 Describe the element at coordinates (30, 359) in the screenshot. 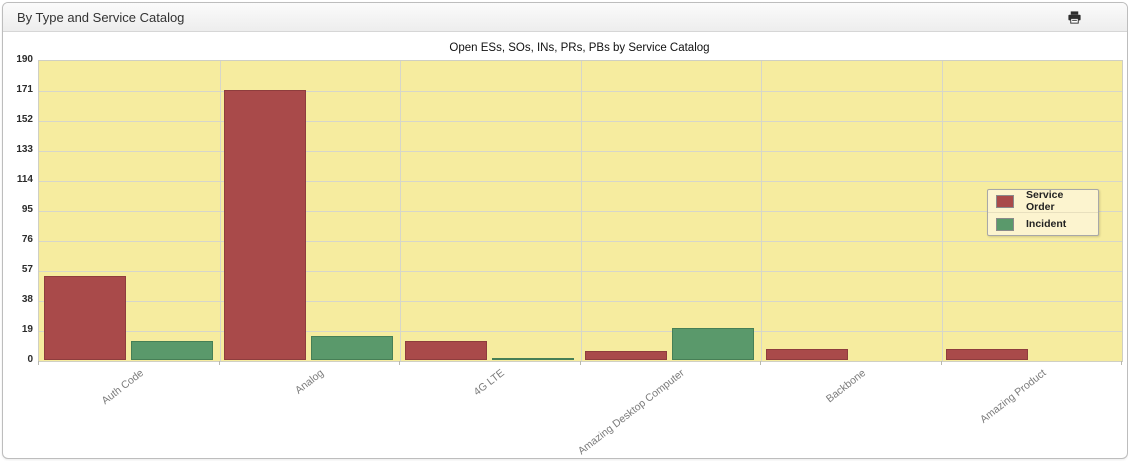

I see `y-axis-tick-label: 0` at that location.